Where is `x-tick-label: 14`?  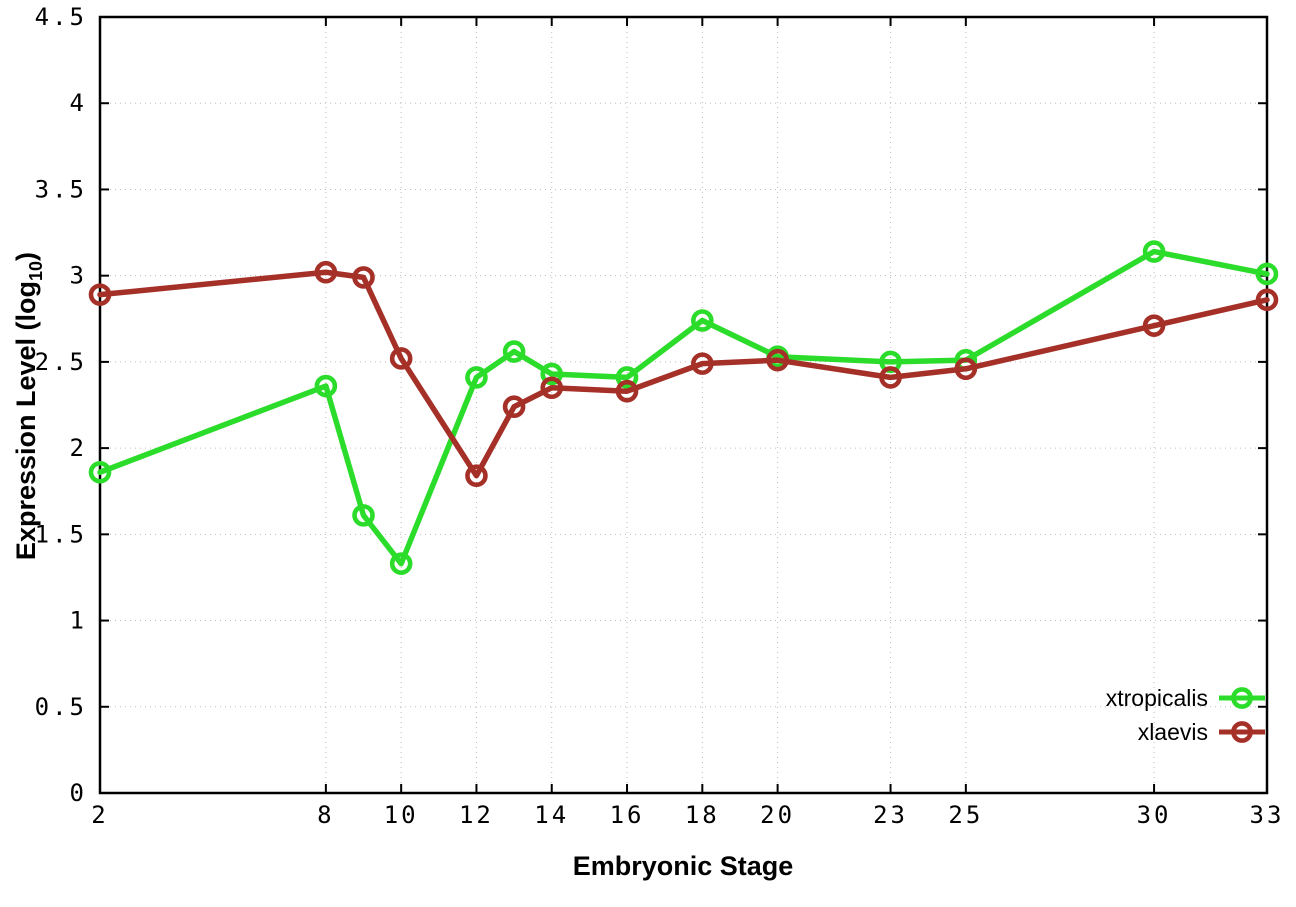 x-tick-label: 14 is located at coordinates (551, 815).